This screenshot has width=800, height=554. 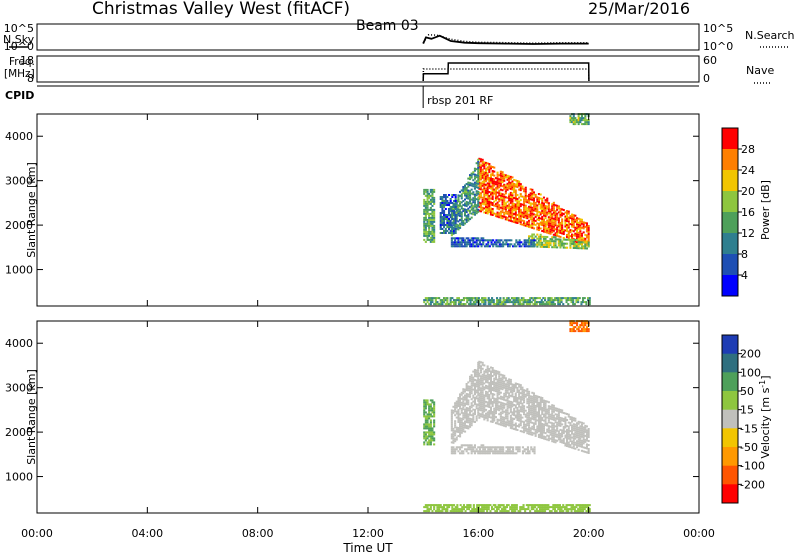 What do you see at coordinates (387, 26) in the screenshot?
I see `beam-title: Beam 03` at bounding box center [387, 26].